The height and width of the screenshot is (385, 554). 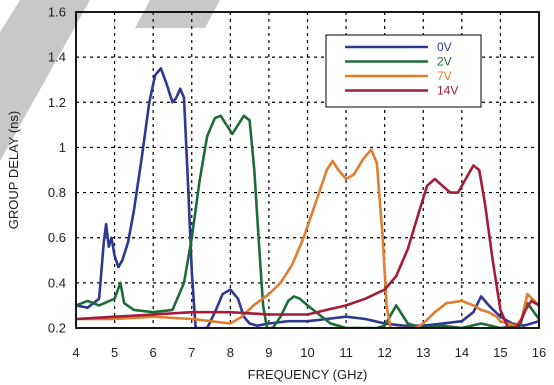 What do you see at coordinates (153, 352) in the screenshot?
I see `x-tick-label: 6` at bounding box center [153, 352].